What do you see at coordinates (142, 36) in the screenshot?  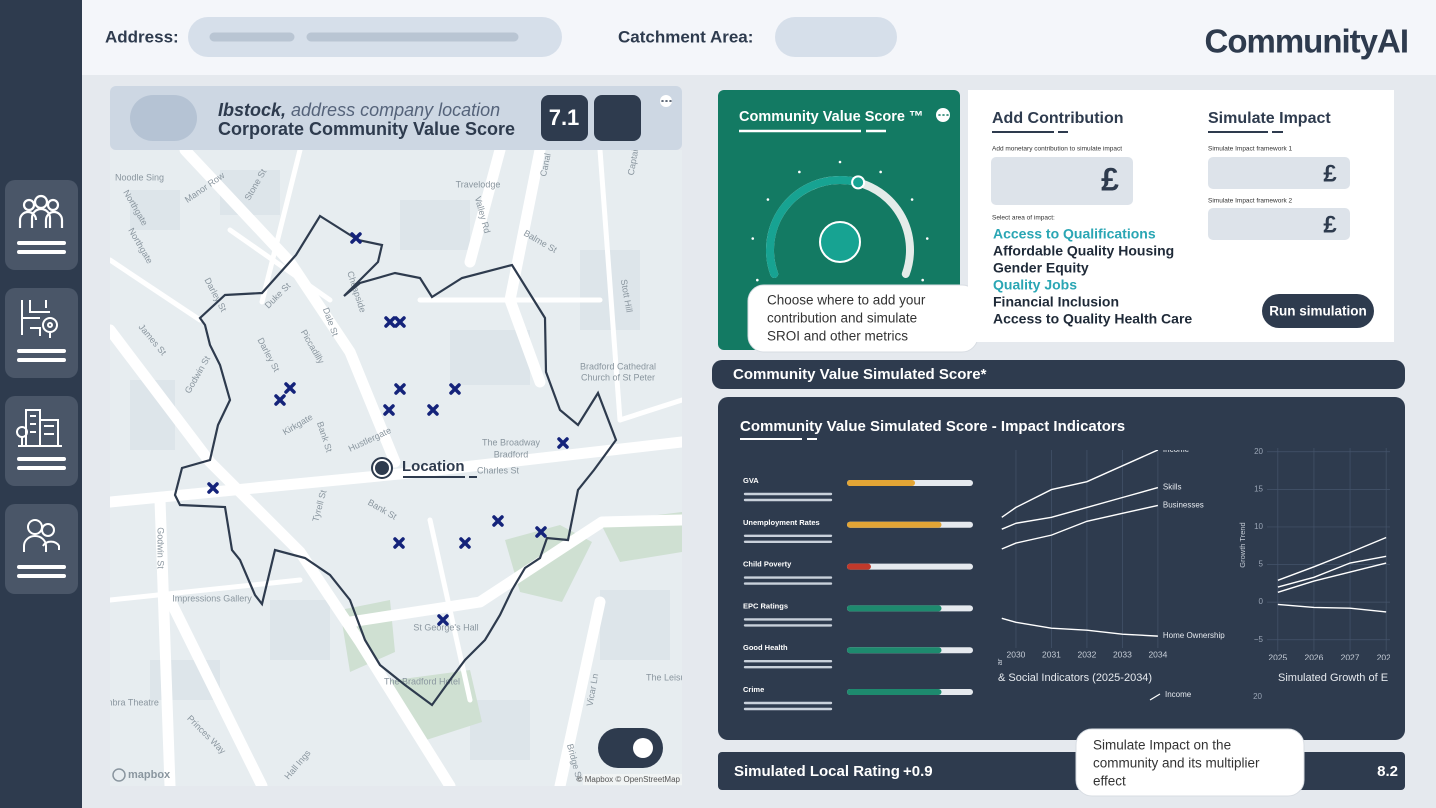 I see `address-label: Address:` at bounding box center [142, 36].